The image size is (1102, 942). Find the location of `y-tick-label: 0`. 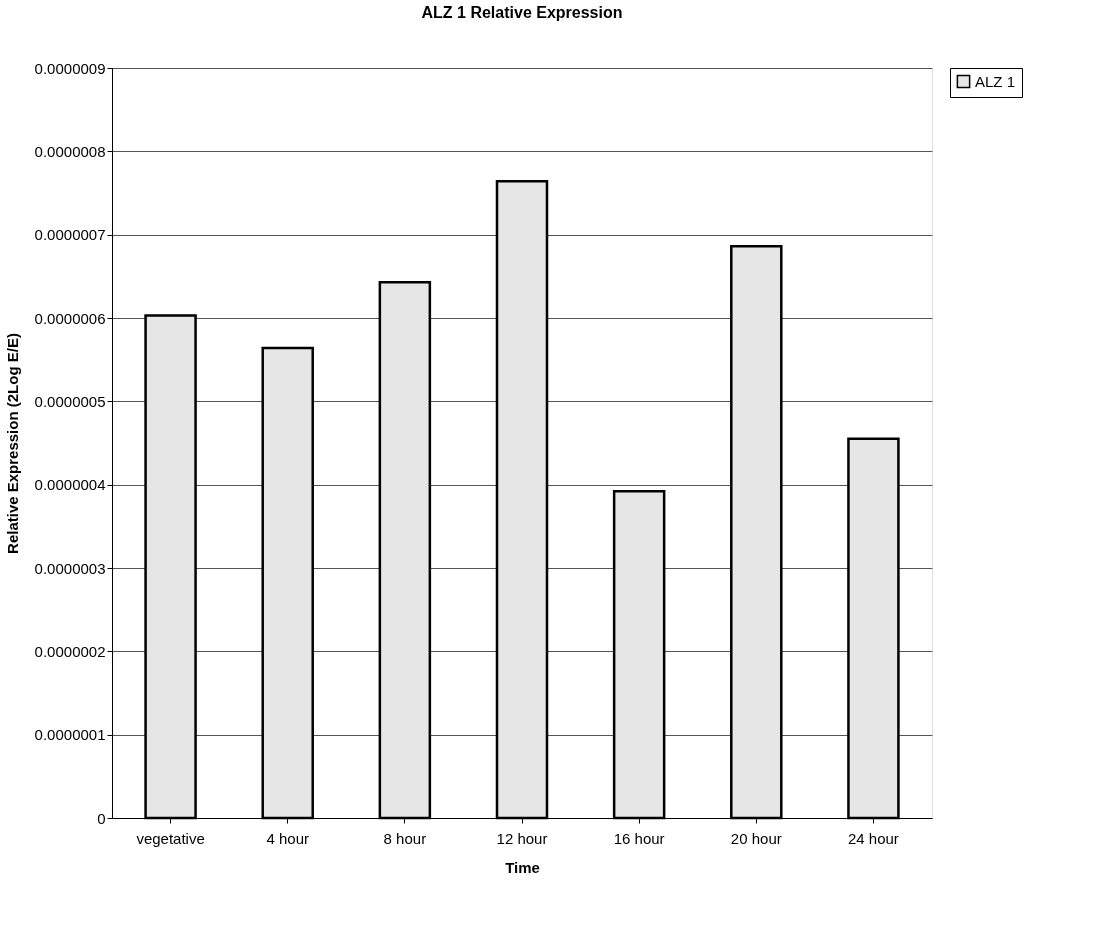

y-tick-label: 0 is located at coordinates (101, 818).